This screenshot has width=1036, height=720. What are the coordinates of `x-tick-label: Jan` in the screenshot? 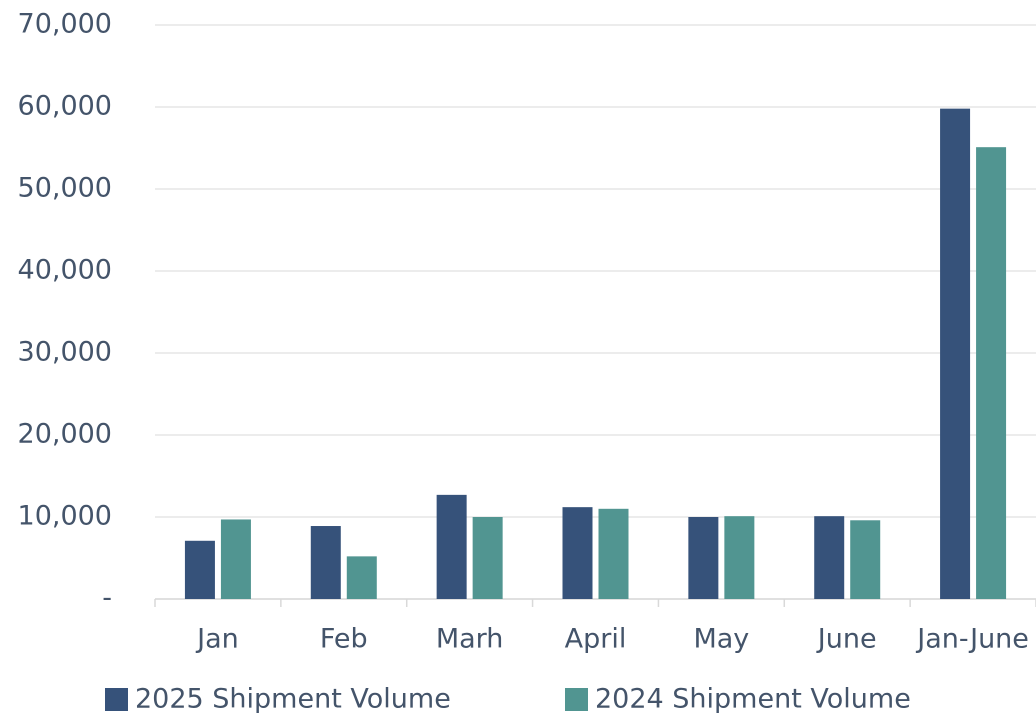 It's located at (217, 639).